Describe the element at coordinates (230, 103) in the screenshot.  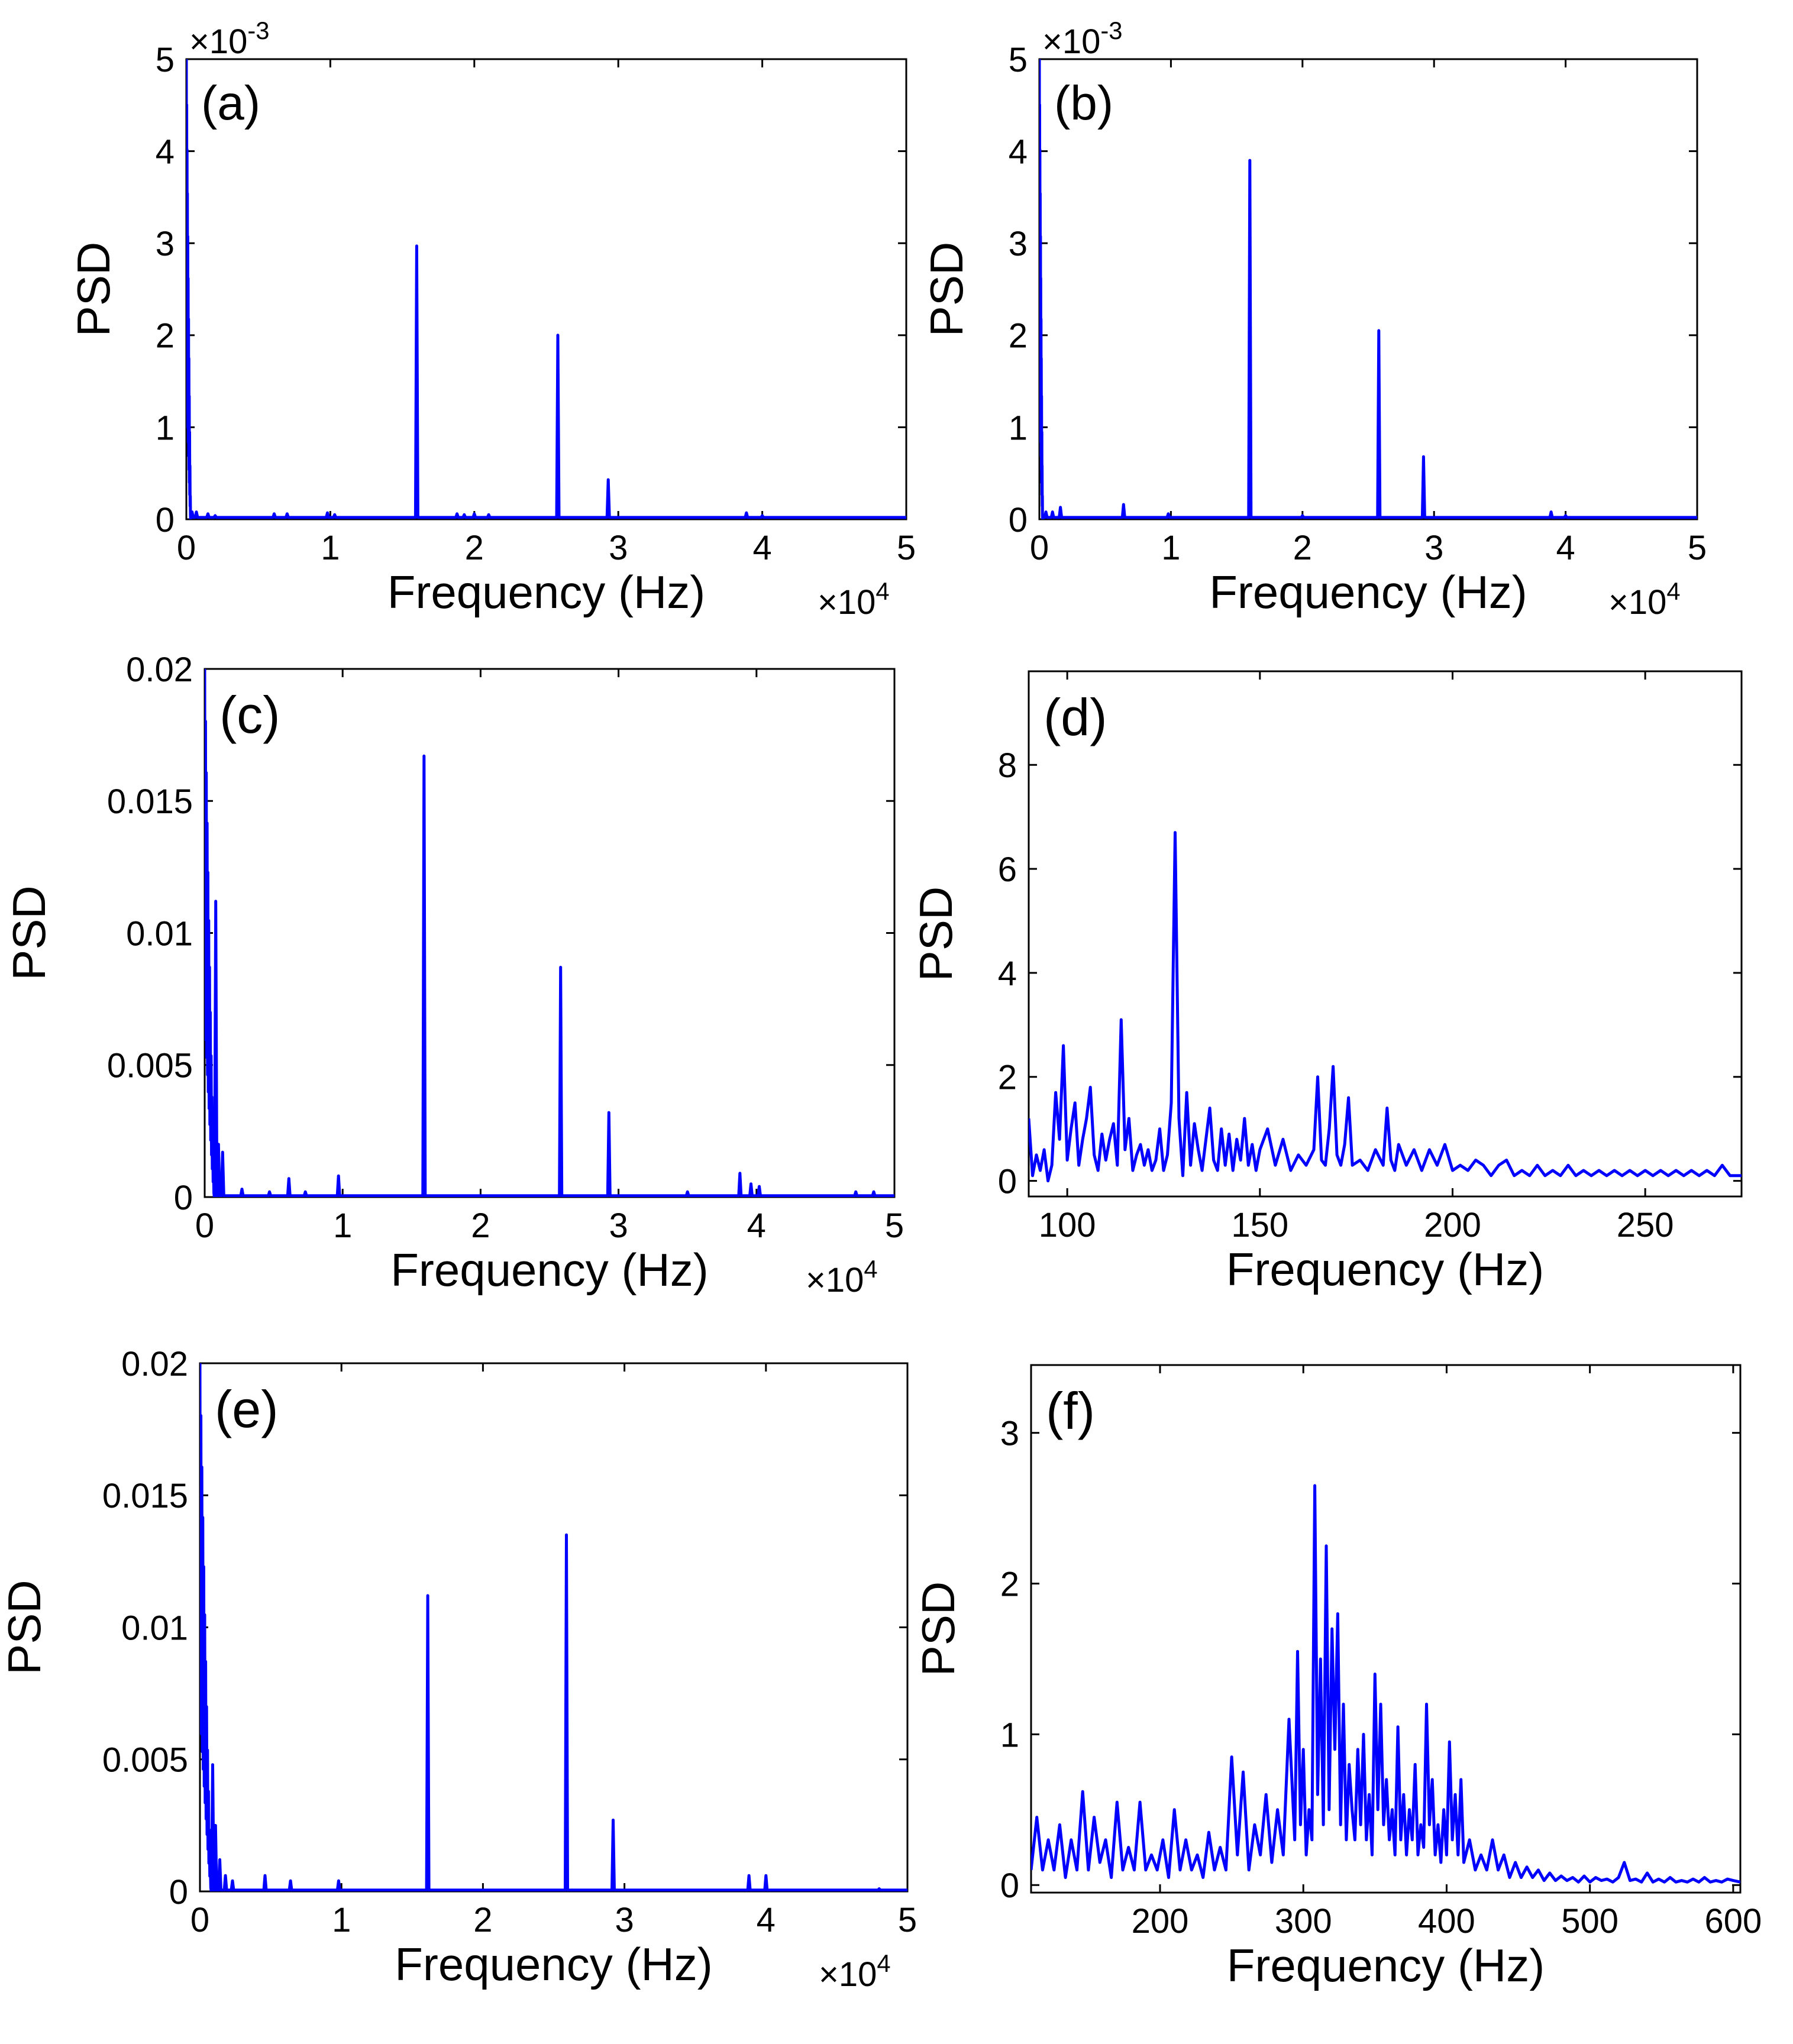
I see `panel-label: (a)` at that location.